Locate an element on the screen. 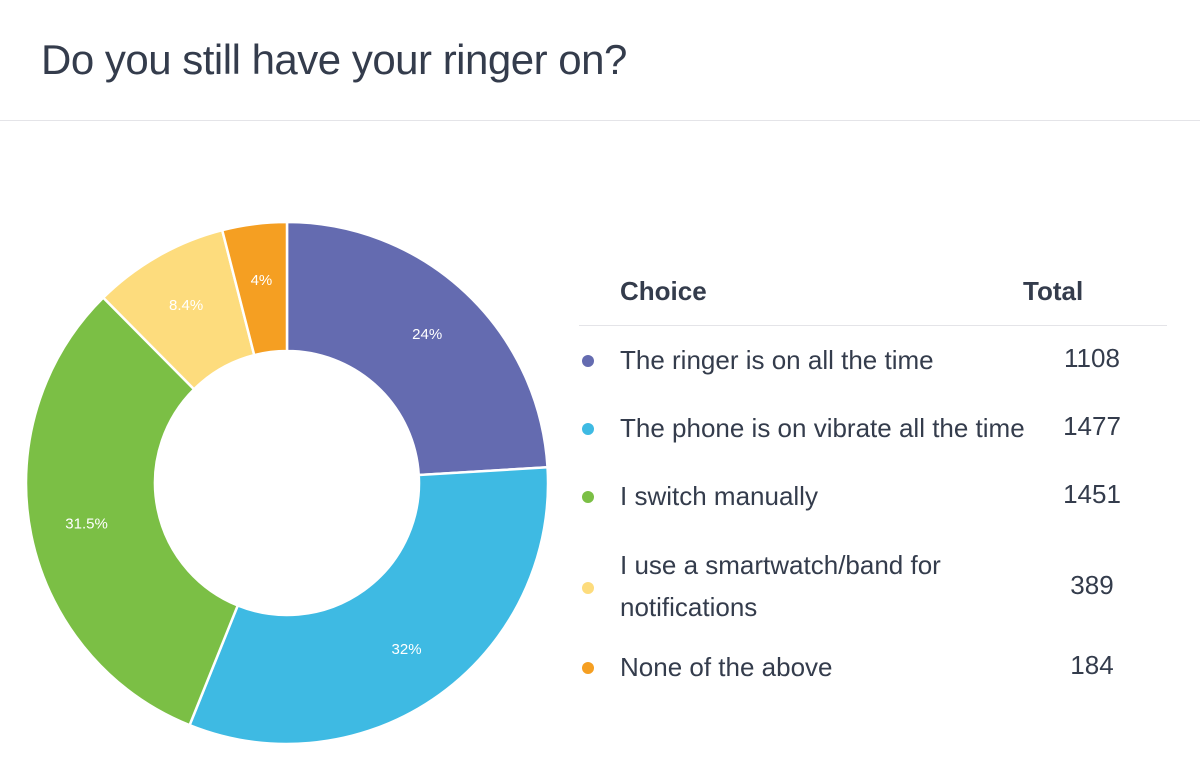 The height and width of the screenshot is (780, 1200). legend-row: None of the above 184 is located at coordinates (873, 676).